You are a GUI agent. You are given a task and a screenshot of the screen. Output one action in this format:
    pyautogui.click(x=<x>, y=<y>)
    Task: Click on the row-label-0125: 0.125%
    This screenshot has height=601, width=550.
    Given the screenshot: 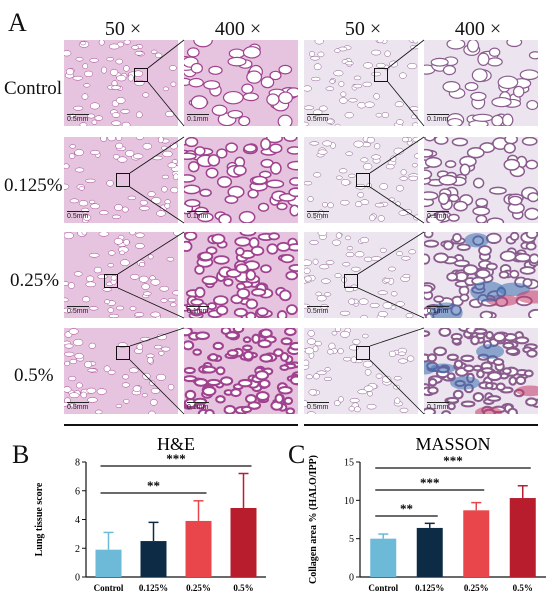 What is the action you would take?
    pyautogui.click(x=33, y=185)
    